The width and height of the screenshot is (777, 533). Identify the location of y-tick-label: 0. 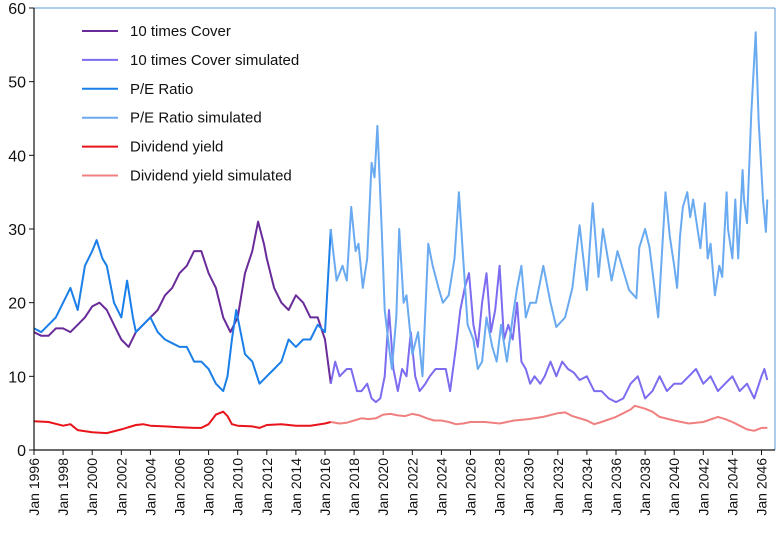
(21, 451).